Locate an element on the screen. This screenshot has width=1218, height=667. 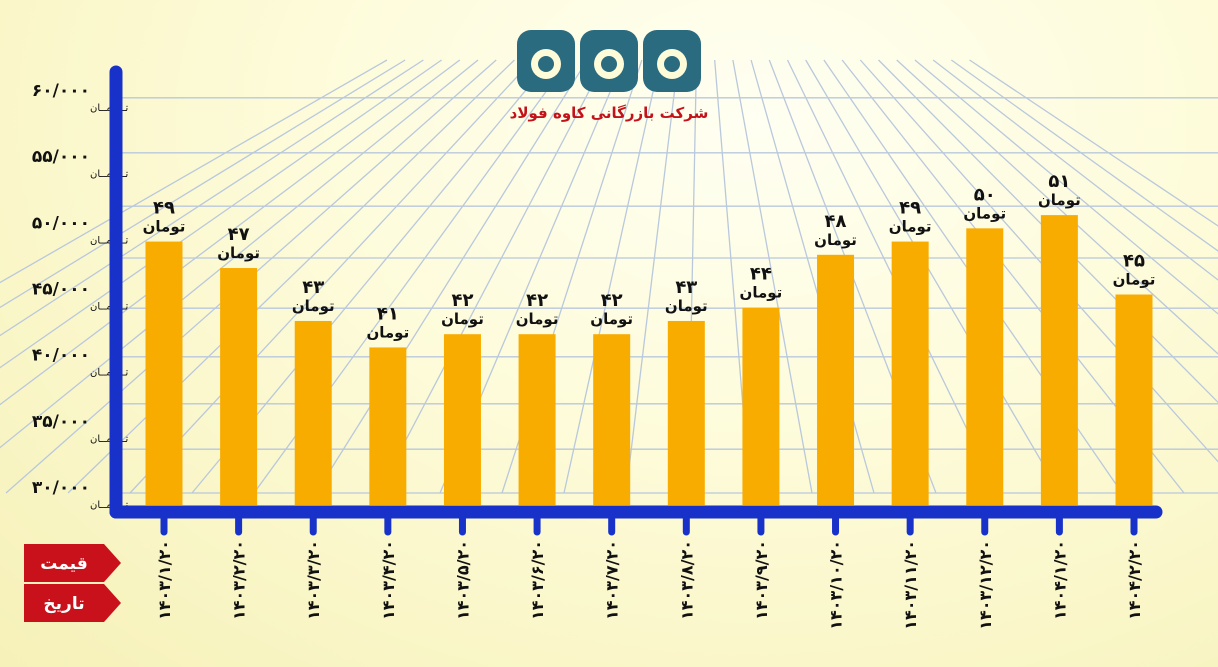
kaveh-logo: شرکت بازرگانی کاوه فولاد is located at coordinates (609, 76).